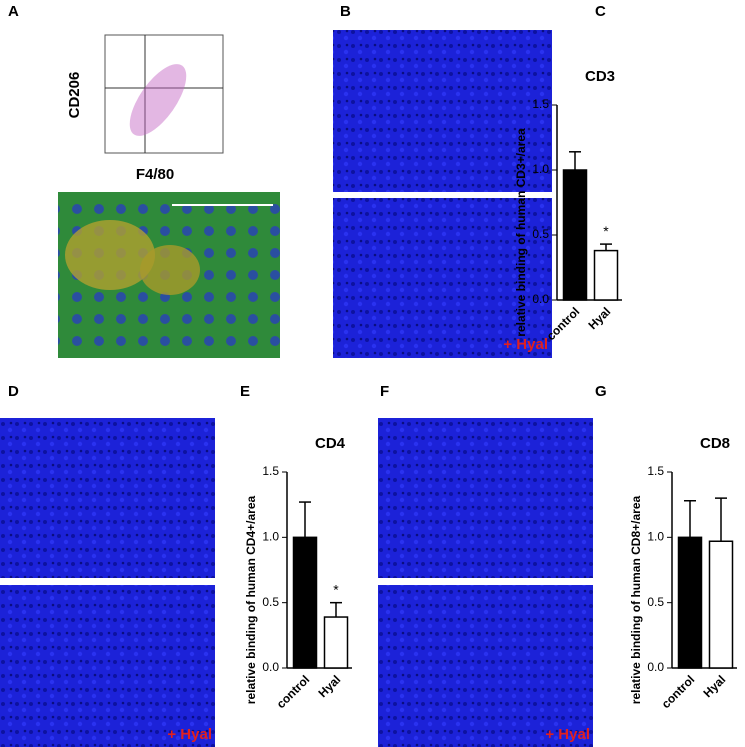 The height and width of the screenshot is (747, 745). I want to click on y-axis-label: CD206, so click(74, 95).